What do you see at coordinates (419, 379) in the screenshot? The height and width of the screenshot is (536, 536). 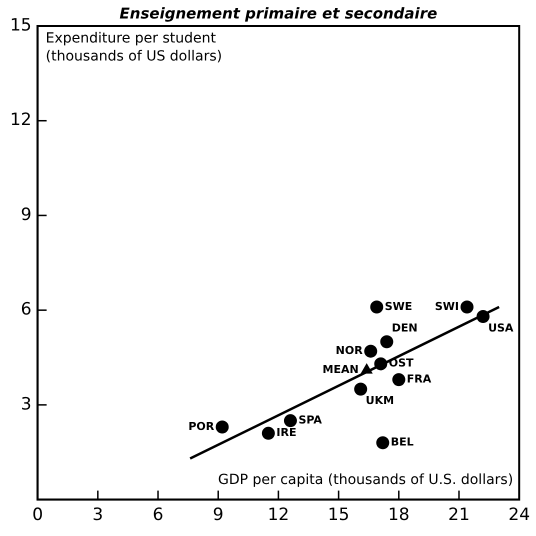 I see `annotation: FRA` at bounding box center [419, 379].